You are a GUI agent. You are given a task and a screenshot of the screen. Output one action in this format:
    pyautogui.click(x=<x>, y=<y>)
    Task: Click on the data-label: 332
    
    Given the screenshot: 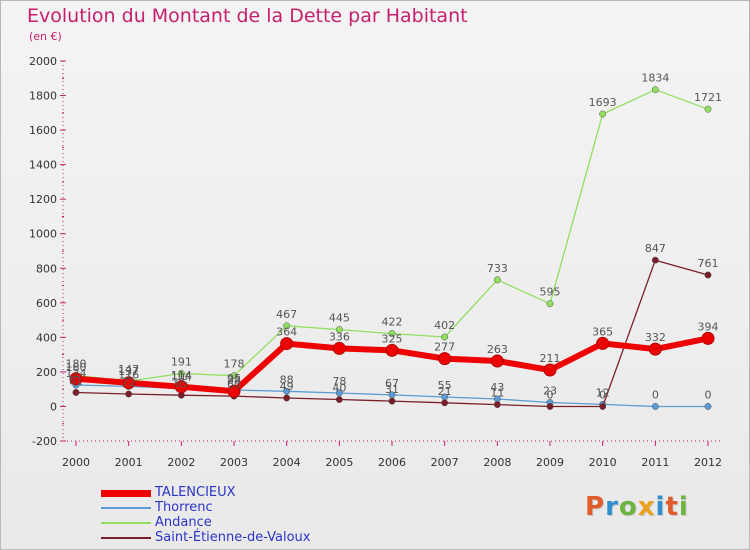 What is the action you would take?
    pyautogui.click(x=655, y=337)
    